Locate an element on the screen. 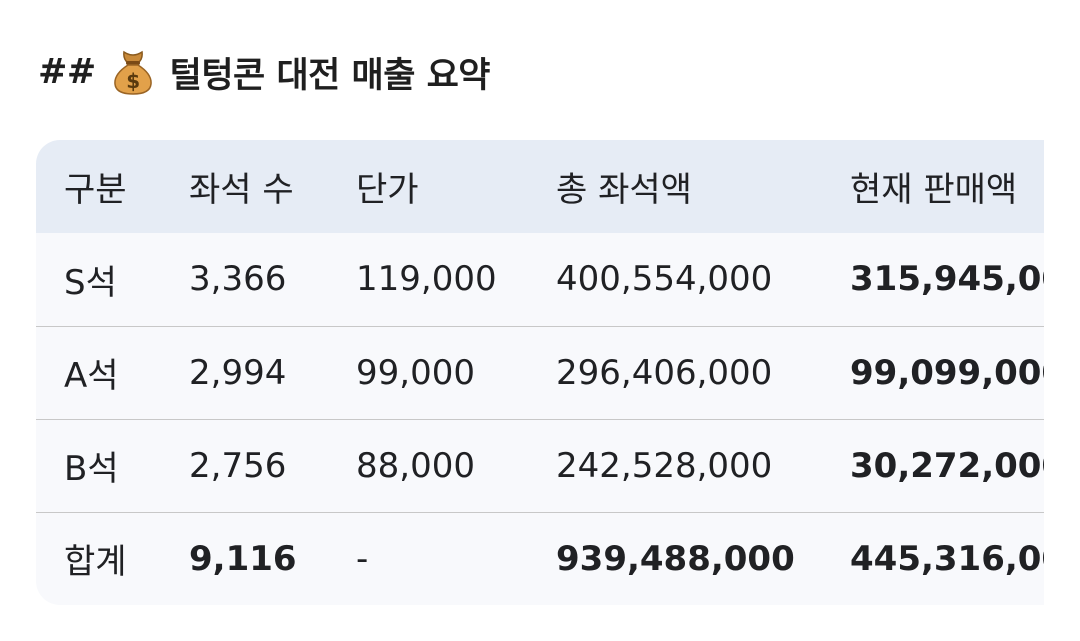 The image size is (1080, 641). cell-current-sales: 315,945,000 is located at coordinates (947, 279).